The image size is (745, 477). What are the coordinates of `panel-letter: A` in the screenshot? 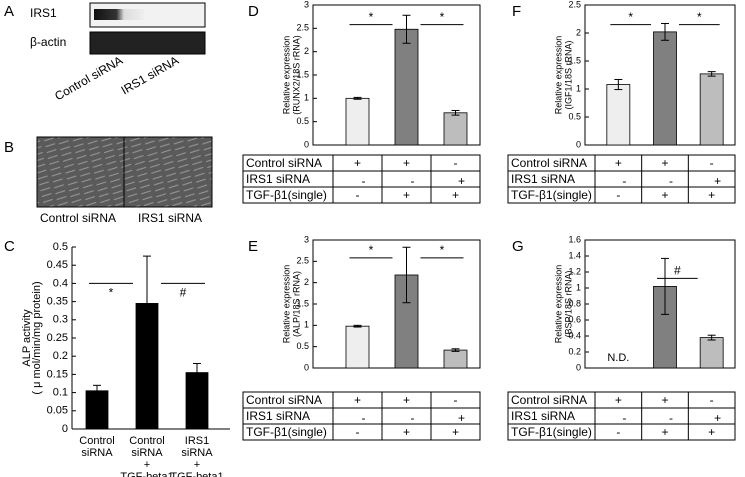 It's located at (9, 11).